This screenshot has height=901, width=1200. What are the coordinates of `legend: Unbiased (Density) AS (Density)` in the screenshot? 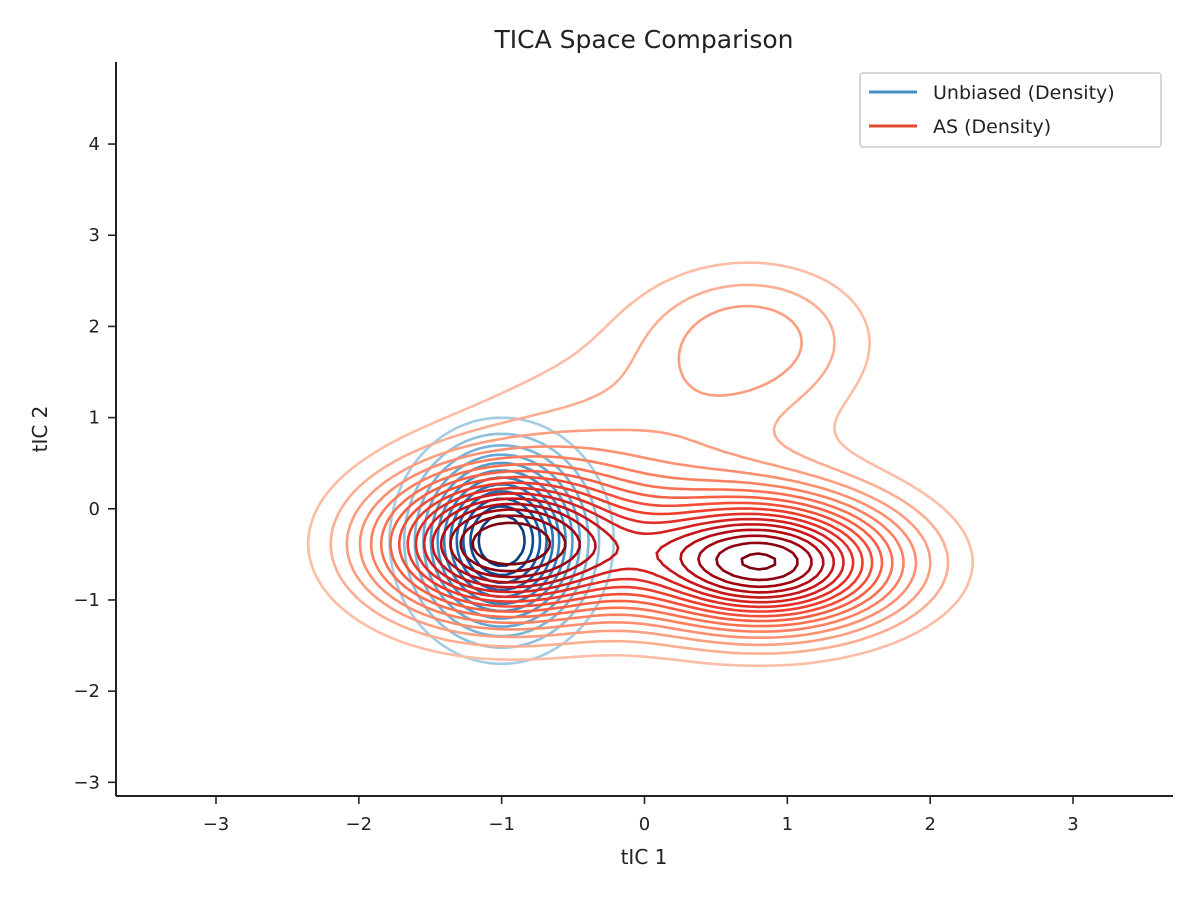 It's located at (1010, 110).